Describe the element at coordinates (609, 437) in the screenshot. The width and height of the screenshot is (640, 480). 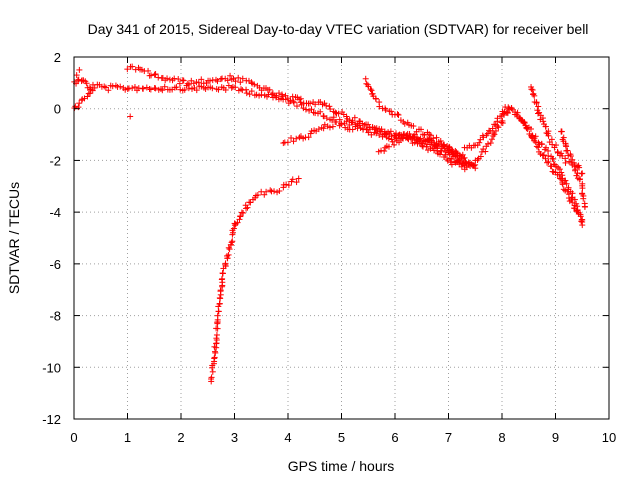
I see `x-tick-label: 10` at that location.